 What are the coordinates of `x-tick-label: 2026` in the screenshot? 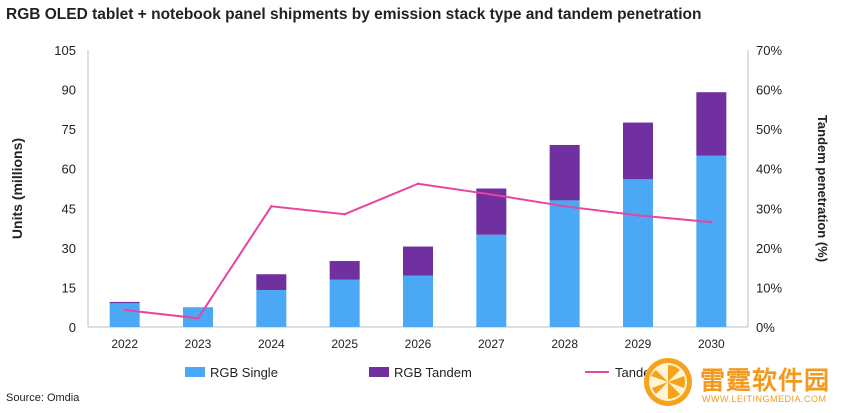 It's located at (418, 344).